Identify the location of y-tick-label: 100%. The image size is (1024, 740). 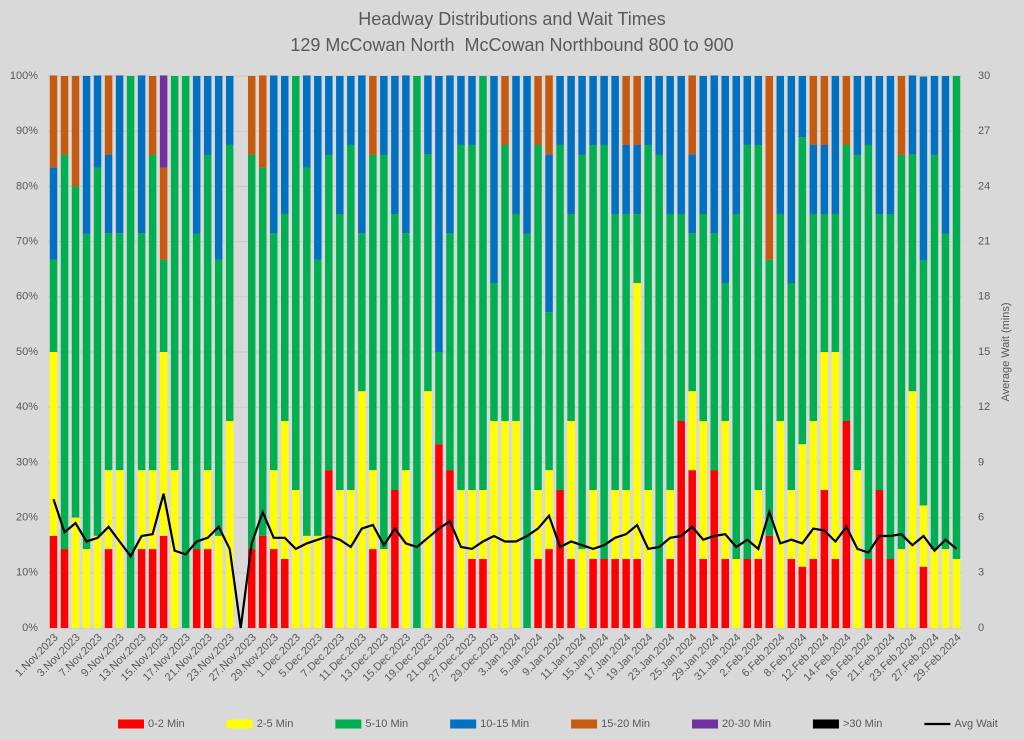
(24, 76).